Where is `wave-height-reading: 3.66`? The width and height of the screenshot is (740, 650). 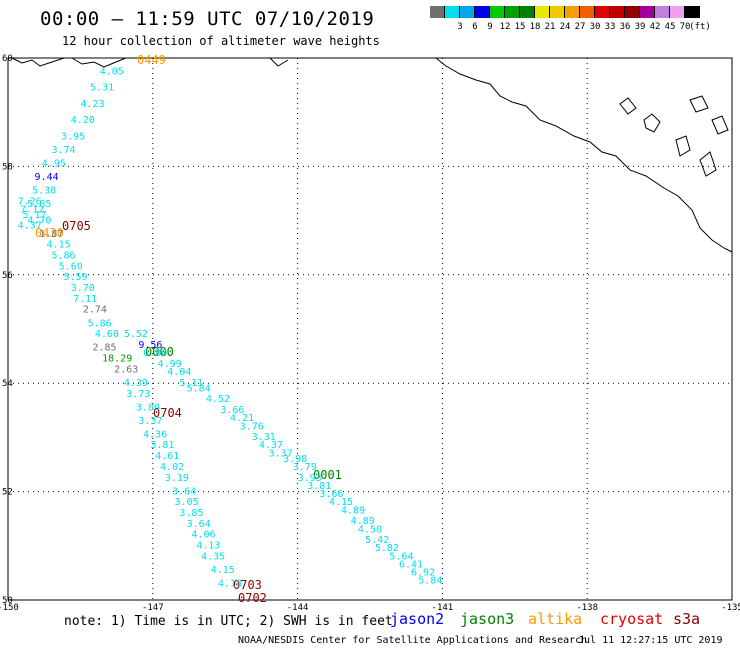
wave-height-reading: 3.66 is located at coordinates (331, 494).